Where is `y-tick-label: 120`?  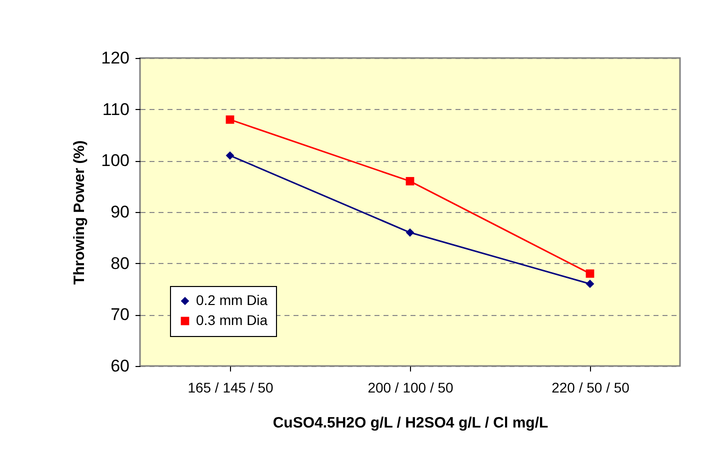 y-tick-label: 120 is located at coordinates (115, 58).